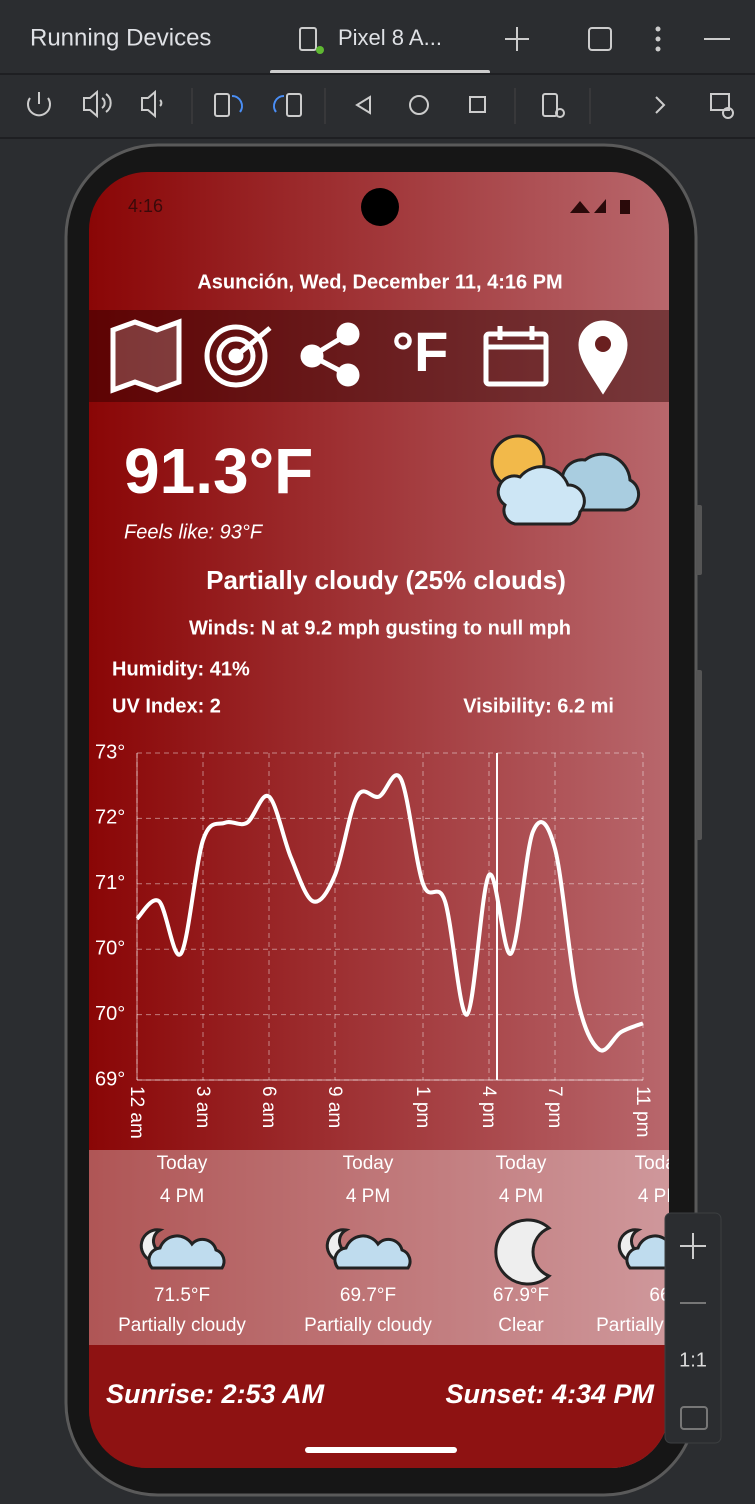 The width and height of the screenshot is (755, 1504). Describe the element at coordinates (565, 480) in the screenshot. I see `weather-icon` at that location.